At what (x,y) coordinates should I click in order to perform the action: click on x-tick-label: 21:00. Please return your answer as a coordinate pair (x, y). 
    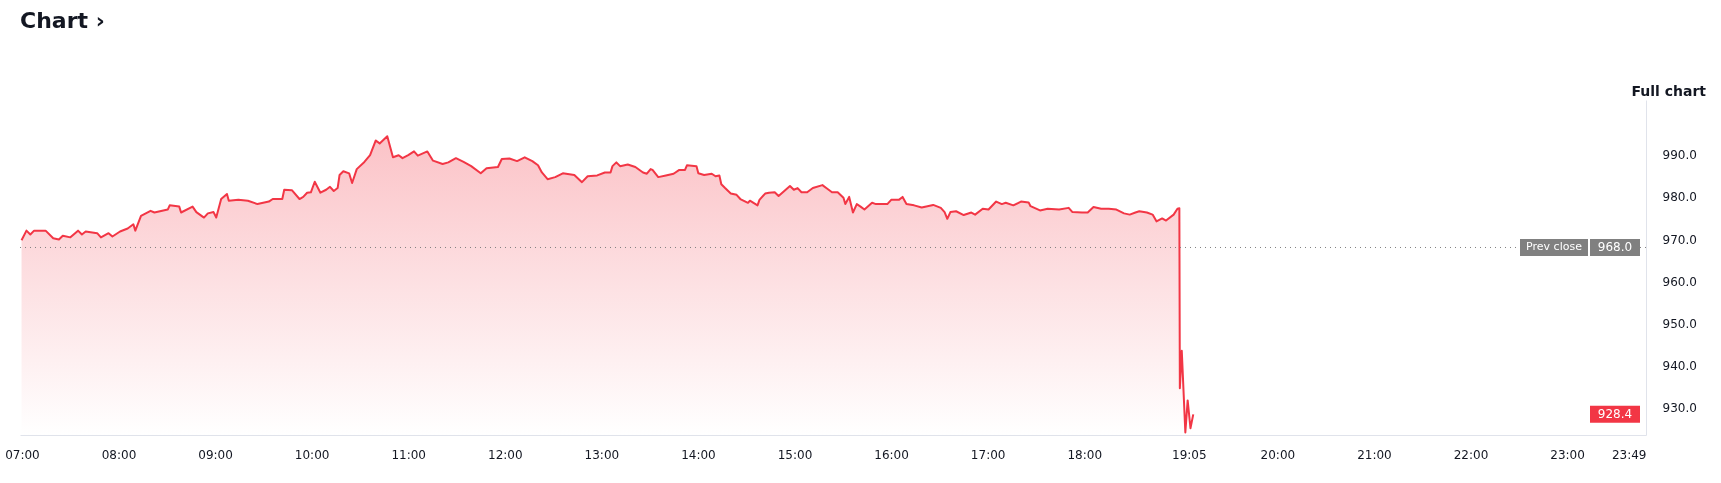
    Looking at the image, I should click on (1374, 454).